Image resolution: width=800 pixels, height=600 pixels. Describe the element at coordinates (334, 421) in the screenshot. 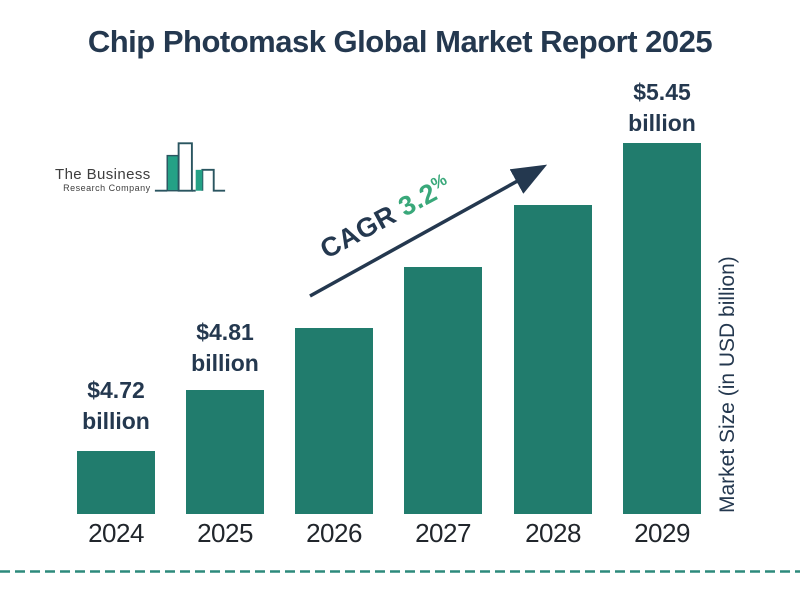

I see `bar-2026` at that location.